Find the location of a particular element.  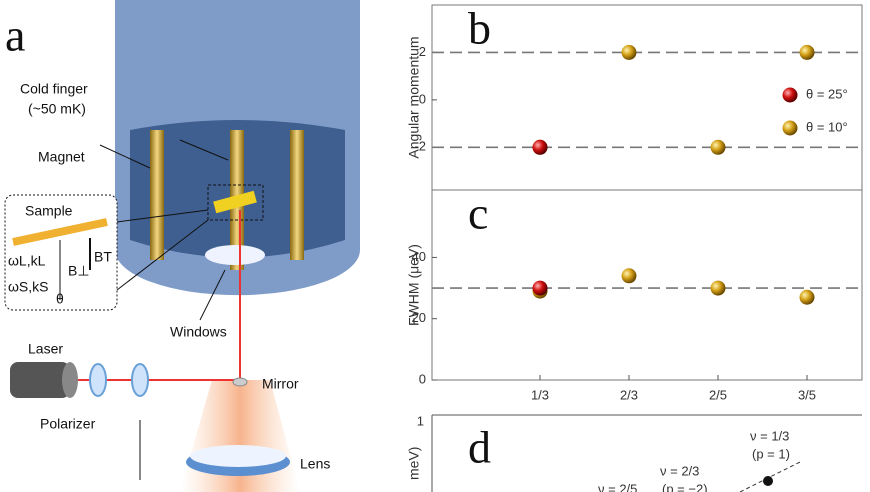

label: BT is located at coordinates (103, 257).